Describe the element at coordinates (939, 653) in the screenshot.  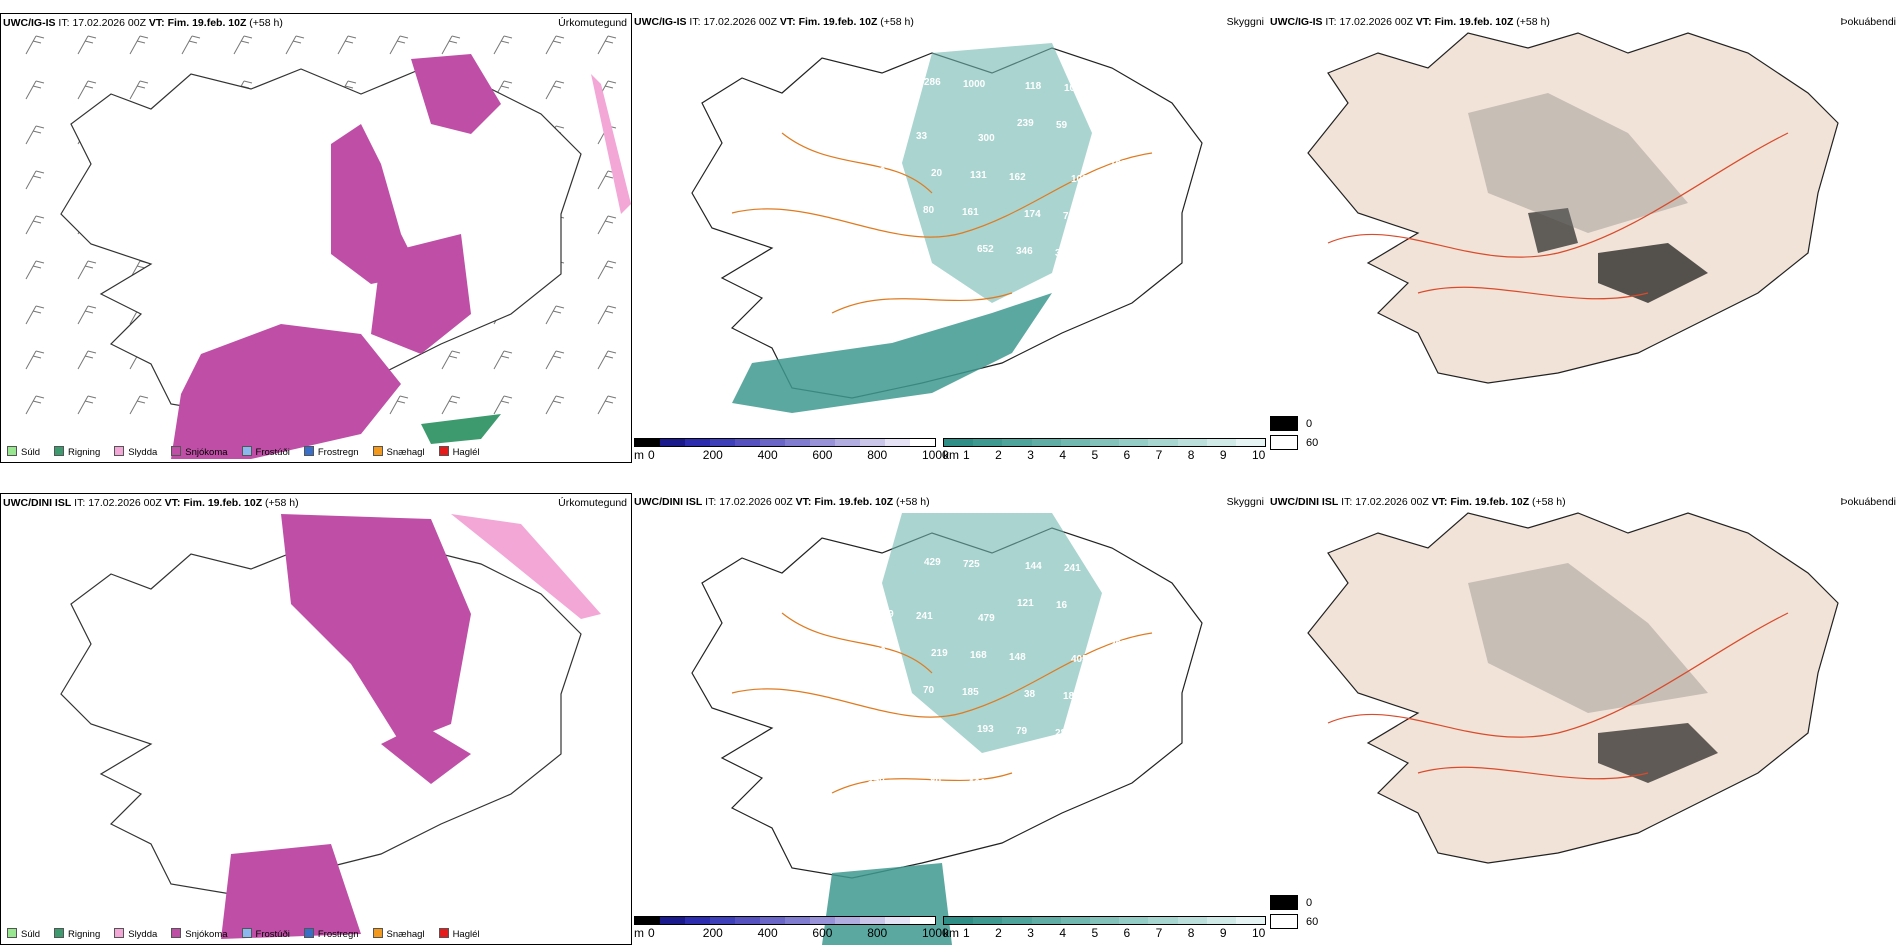
I see `cloud-base-label: 219` at that location.